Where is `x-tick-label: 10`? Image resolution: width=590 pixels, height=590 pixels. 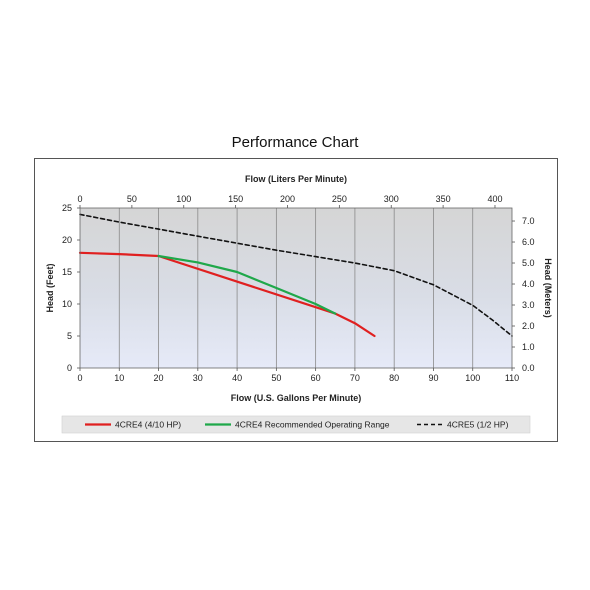
x-tick-label: 10 is located at coordinates (119, 378).